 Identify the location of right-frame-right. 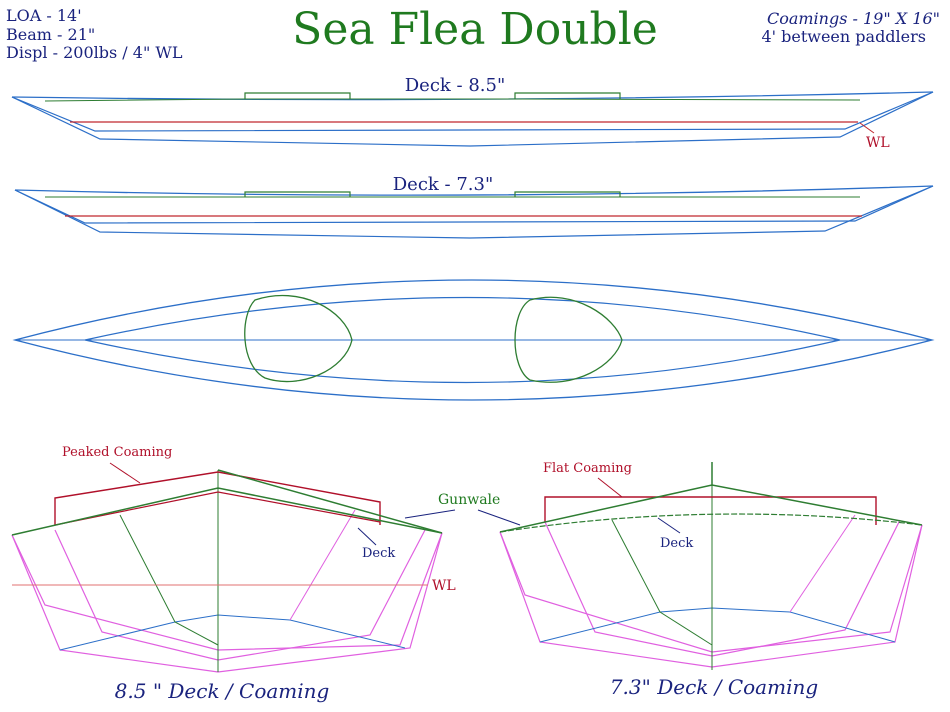
(822, 563).